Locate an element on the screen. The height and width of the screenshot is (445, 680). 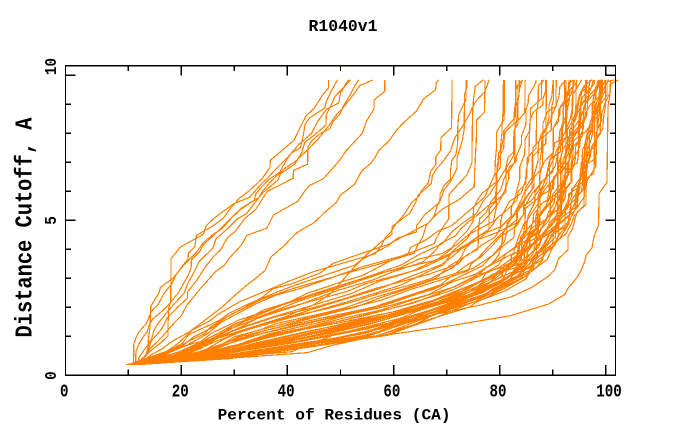
svg-text: 10 is located at coordinates (52, 66).